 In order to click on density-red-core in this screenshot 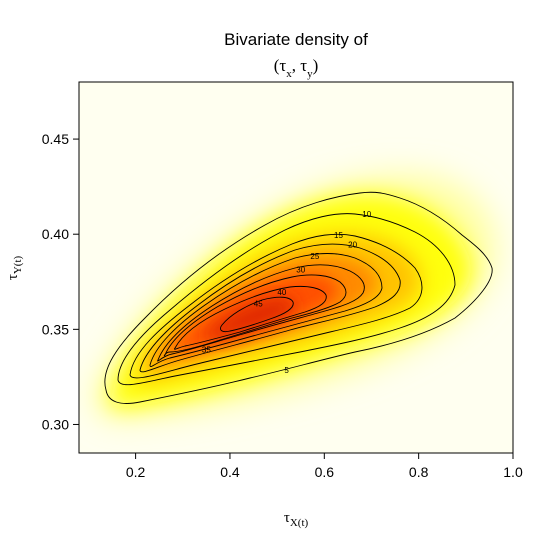, I will do `click(250, 318)`.